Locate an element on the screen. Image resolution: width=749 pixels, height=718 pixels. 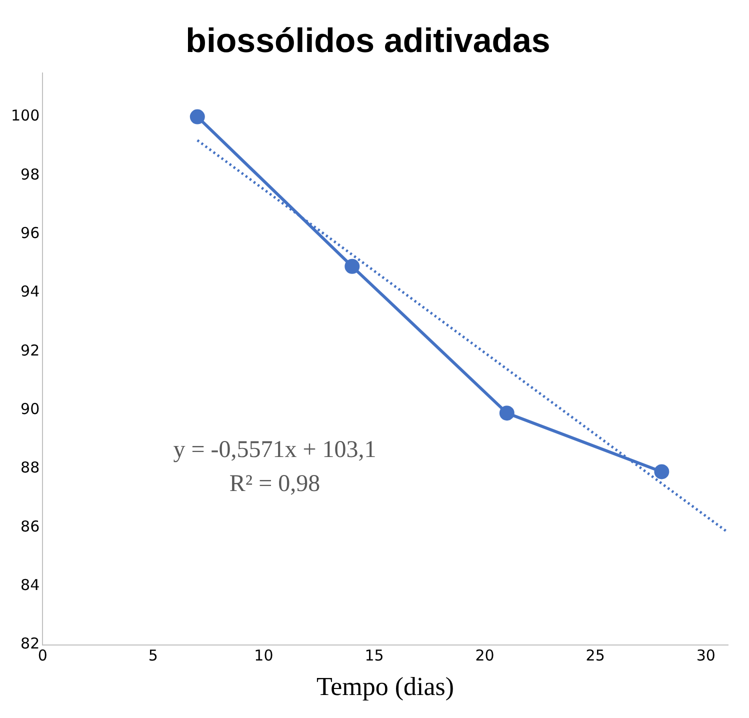
x-tick-label: 10 is located at coordinates (264, 655).